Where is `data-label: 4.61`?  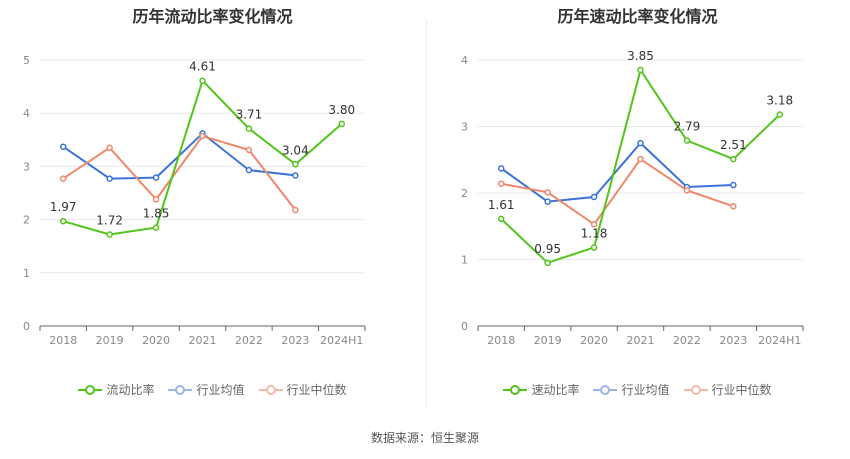
data-label: 4.61 is located at coordinates (202, 67).